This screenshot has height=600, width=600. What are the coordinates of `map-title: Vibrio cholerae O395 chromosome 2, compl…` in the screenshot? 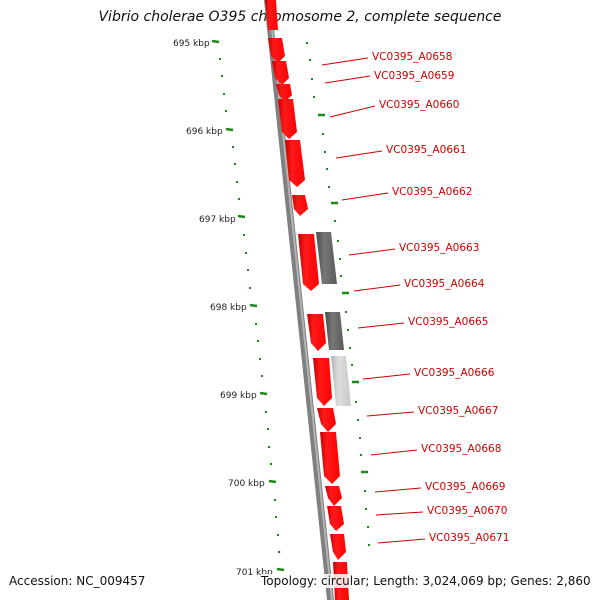 It's located at (300, 17).